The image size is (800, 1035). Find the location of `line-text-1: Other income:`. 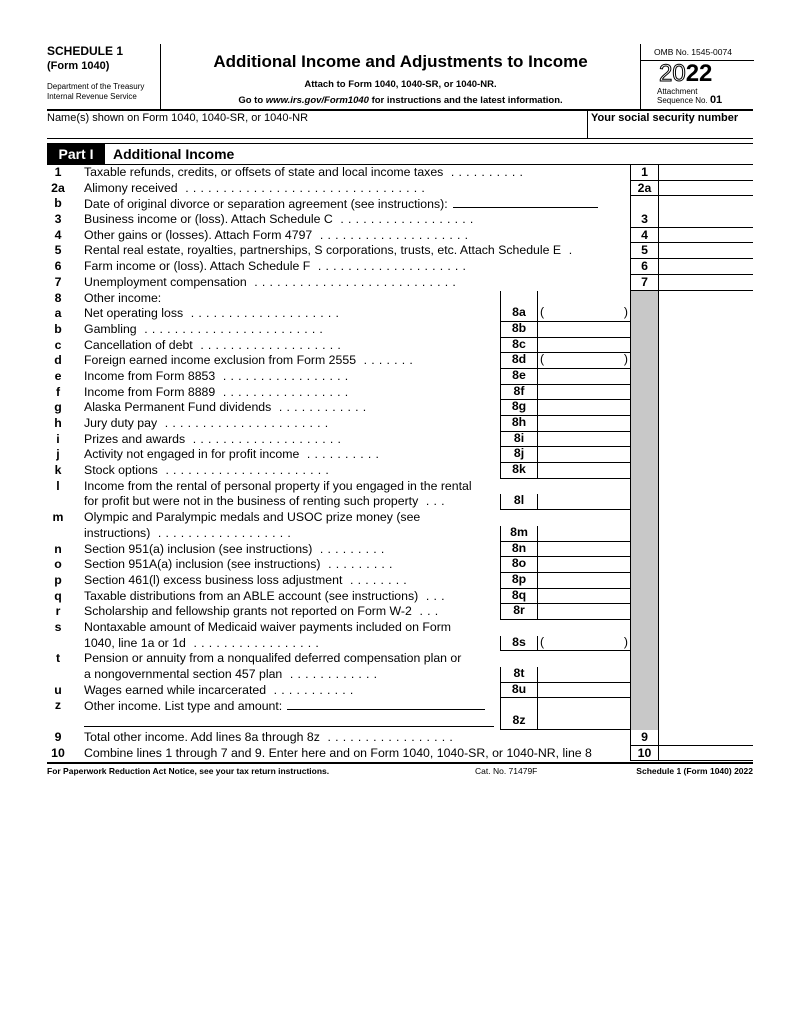

line-text-1: Other income: is located at coordinates (123, 297).